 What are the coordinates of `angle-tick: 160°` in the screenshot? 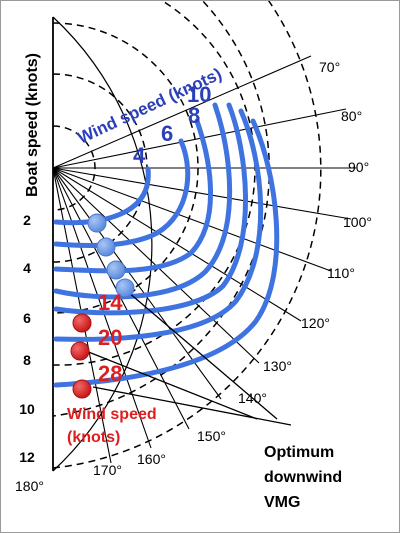 It's located at (151, 459).